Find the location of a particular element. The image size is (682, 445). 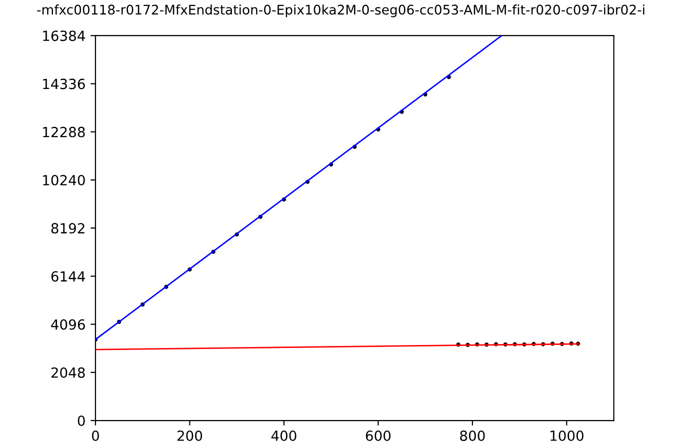

x-tick-label: 800 is located at coordinates (472, 435).